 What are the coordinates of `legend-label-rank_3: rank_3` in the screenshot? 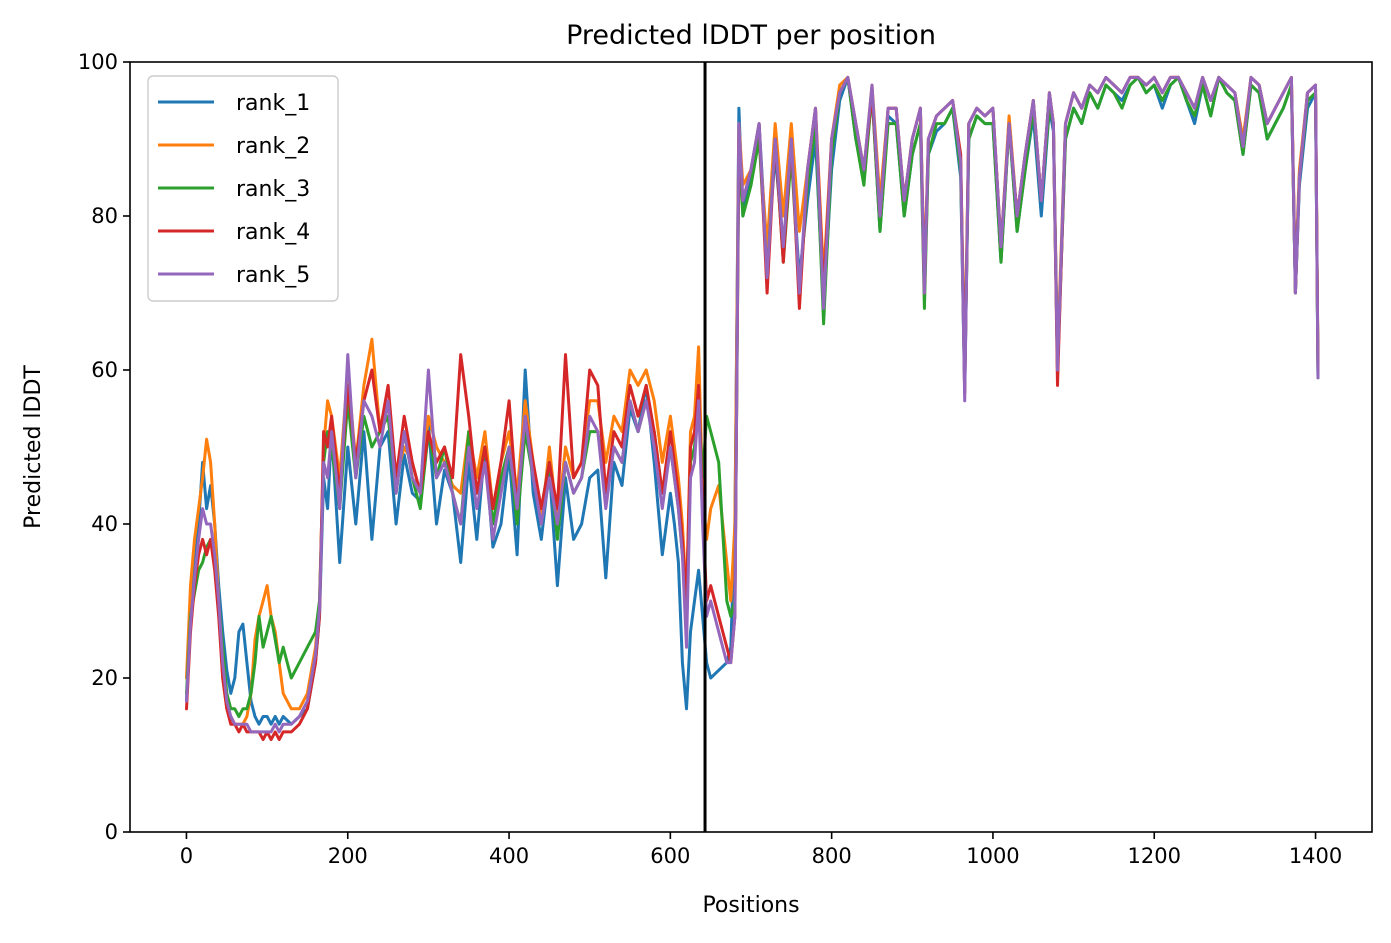 It's located at (273, 189).